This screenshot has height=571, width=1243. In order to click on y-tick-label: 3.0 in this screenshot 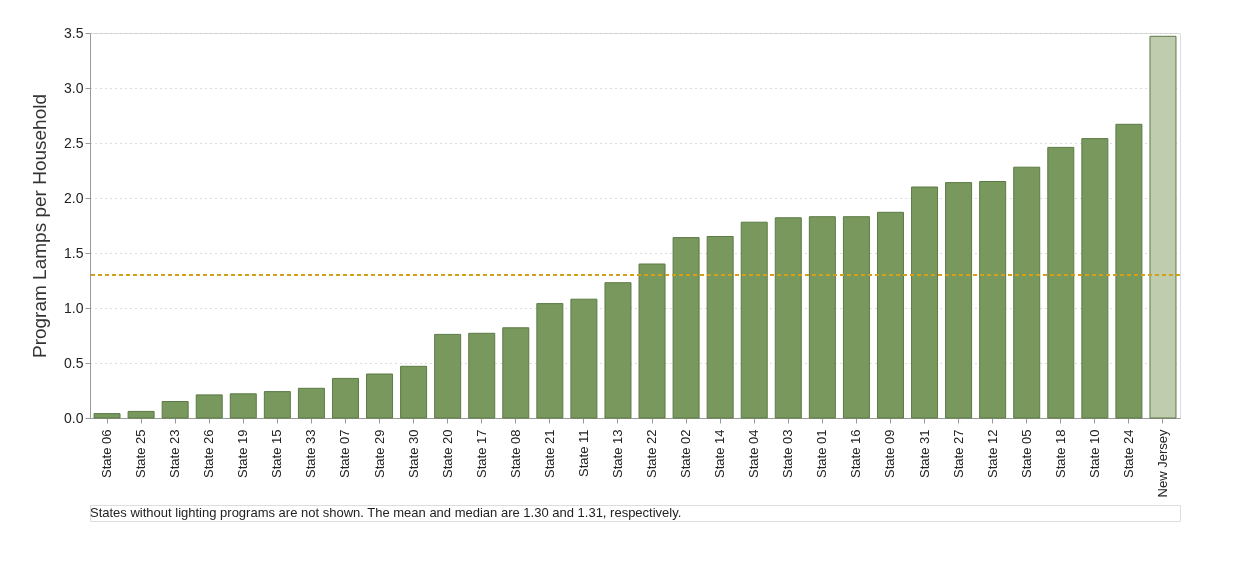, I will do `click(74, 87)`.